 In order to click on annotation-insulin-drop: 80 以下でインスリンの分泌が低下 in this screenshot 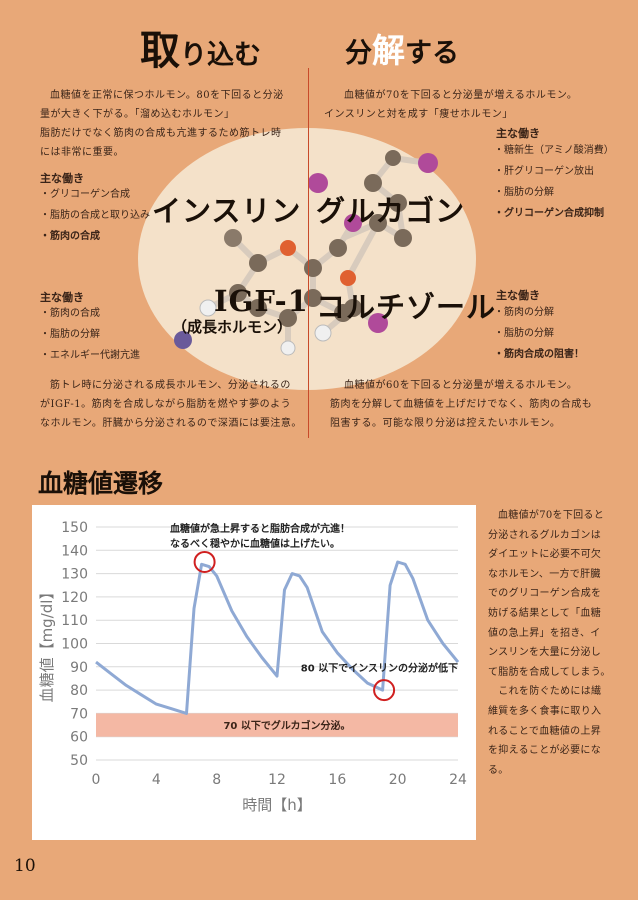, I will do `click(379, 667)`.